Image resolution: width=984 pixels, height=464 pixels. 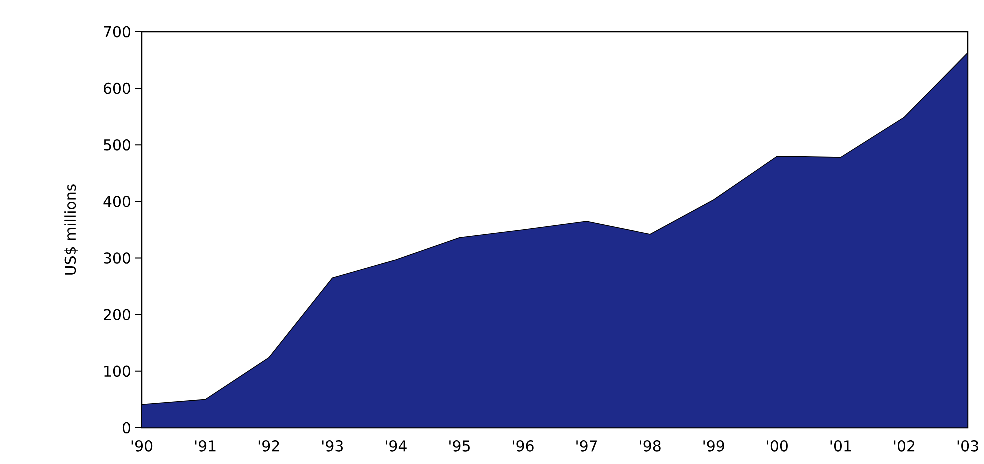 I want to click on x-tick-label: '01, so click(x=841, y=446).